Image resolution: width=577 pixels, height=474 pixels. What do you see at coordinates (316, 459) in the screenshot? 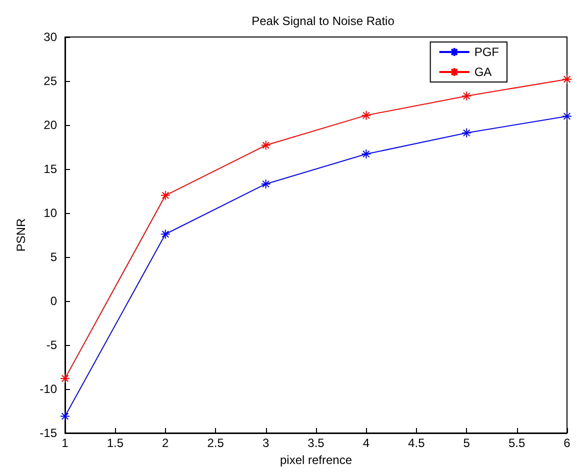
I see `x-axis-title: pixel refrence` at bounding box center [316, 459].